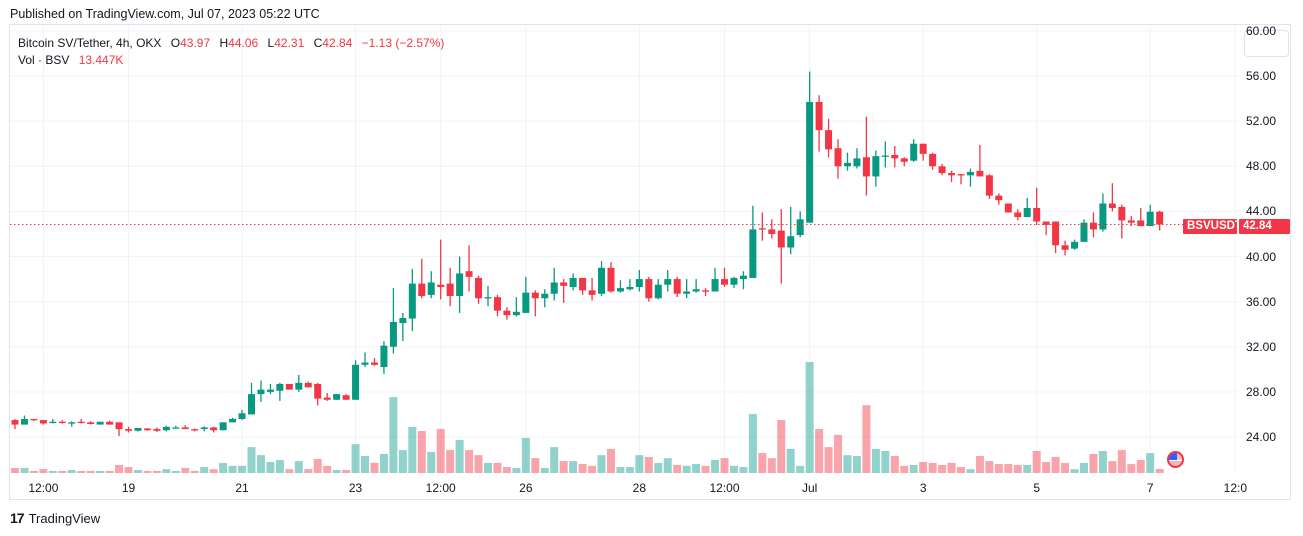 This screenshot has height=536, width=1303. What do you see at coordinates (403, 43) in the screenshot?
I see `change-value: −1.13 (−2.57%)` at bounding box center [403, 43].